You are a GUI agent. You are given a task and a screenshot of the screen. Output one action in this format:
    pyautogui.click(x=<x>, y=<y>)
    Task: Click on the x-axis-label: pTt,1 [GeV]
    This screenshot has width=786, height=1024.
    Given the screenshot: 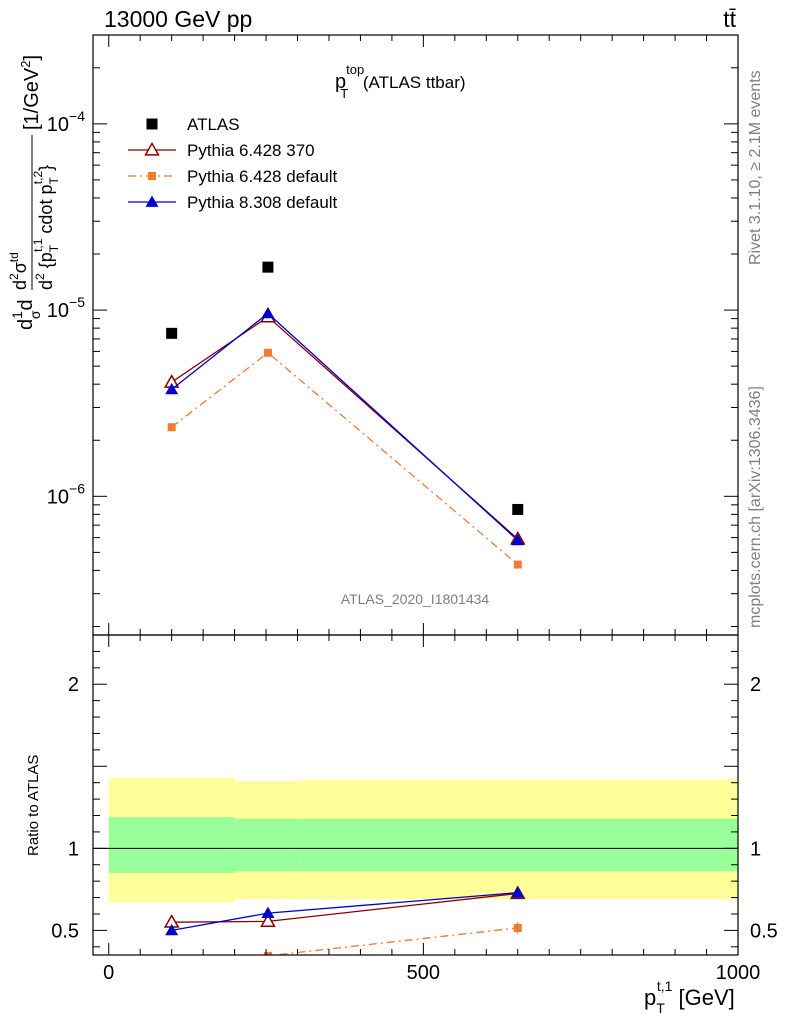 What is the action you would take?
    pyautogui.click(x=689, y=997)
    